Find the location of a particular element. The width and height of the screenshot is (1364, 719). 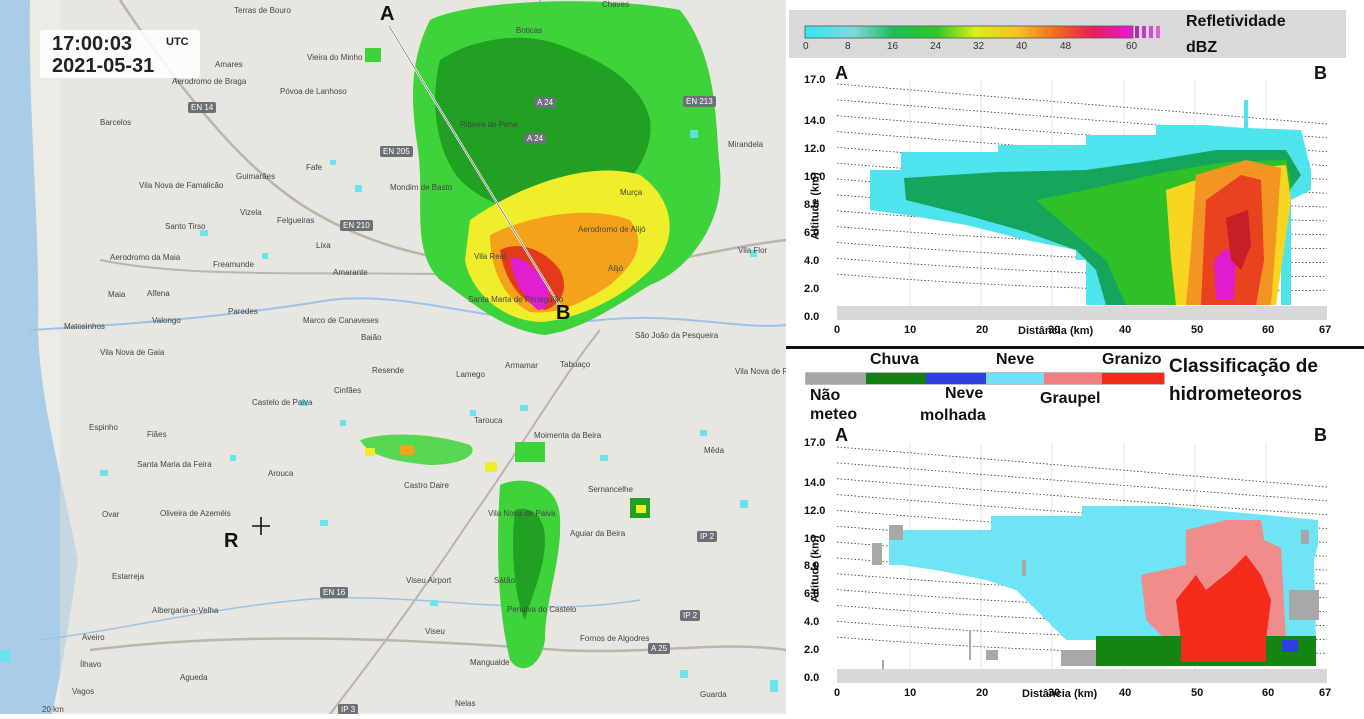

map-place-label: Mangualde is located at coordinates (490, 662).